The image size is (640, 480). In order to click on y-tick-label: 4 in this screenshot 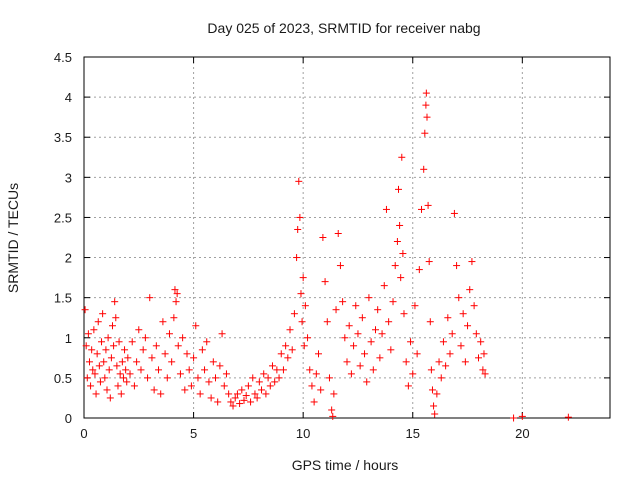, I will do `click(68, 97)`.